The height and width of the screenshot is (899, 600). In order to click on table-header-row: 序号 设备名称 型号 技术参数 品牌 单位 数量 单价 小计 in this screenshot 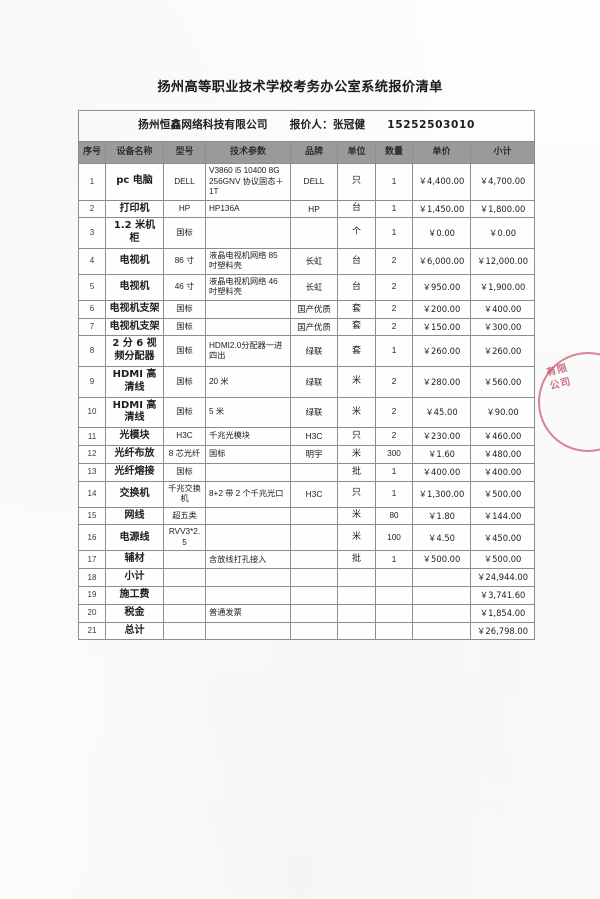, I will do `click(307, 152)`.